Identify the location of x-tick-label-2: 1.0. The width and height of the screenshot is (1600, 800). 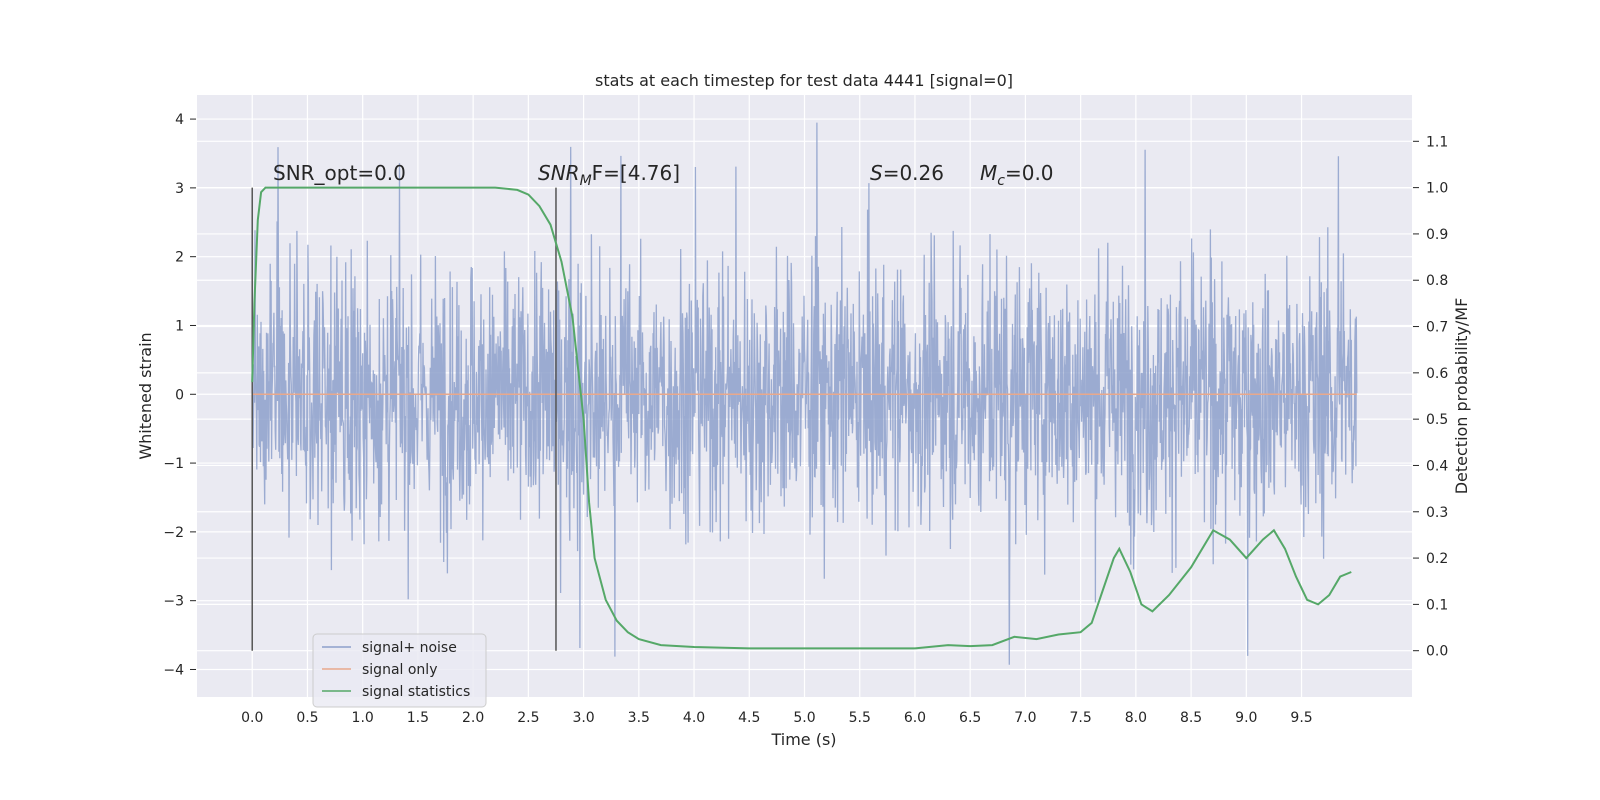
(363, 718).